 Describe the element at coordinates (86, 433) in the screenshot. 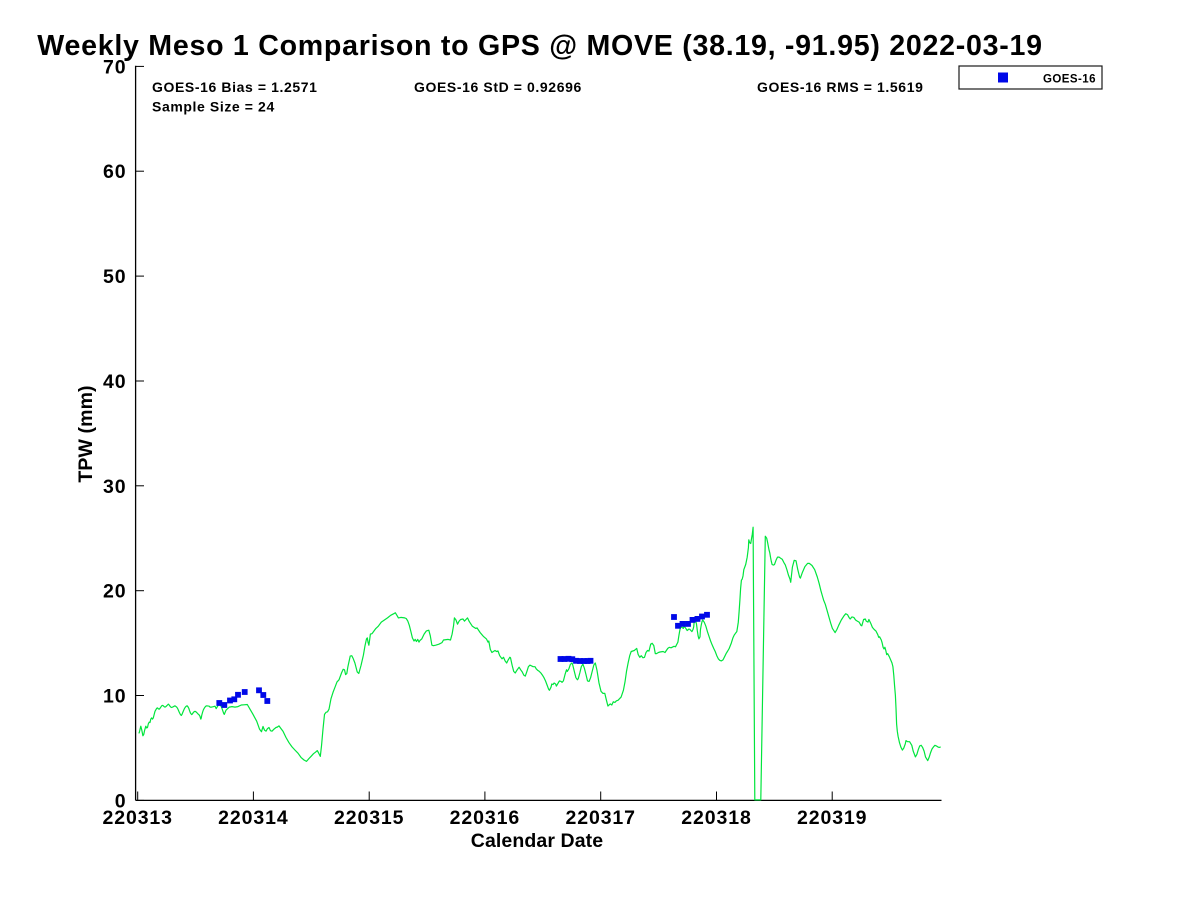

I see `svg-text: TPW (mm)` at that location.